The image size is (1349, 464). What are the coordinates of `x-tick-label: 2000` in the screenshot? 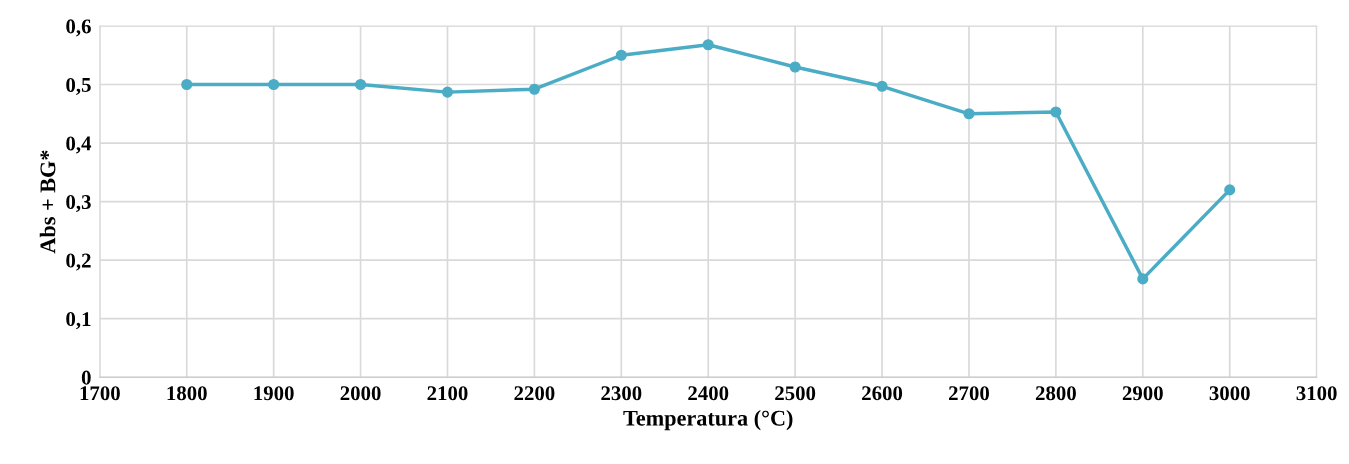 It's located at (360, 393).